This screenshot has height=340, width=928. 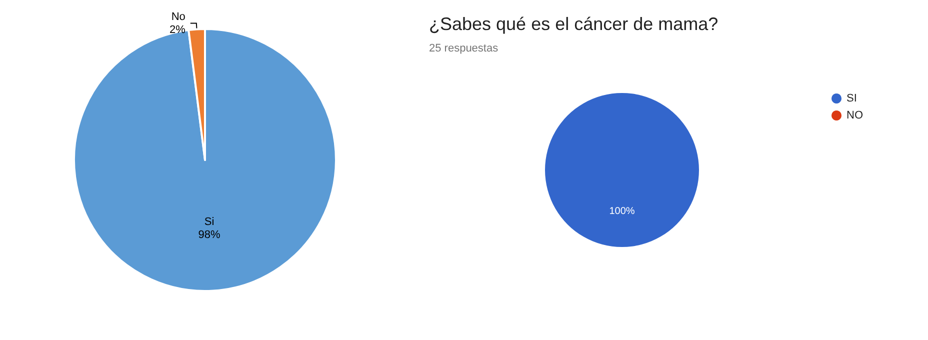 I want to click on slice-label: No, so click(x=178, y=16).